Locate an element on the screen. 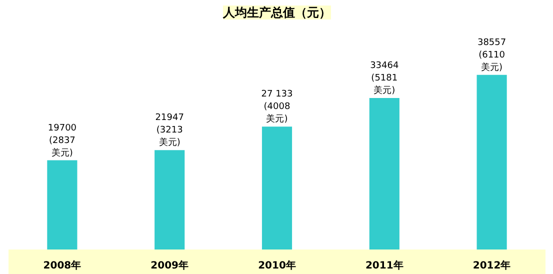  x-tick-label: 2009年 is located at coordinates (169, 266).